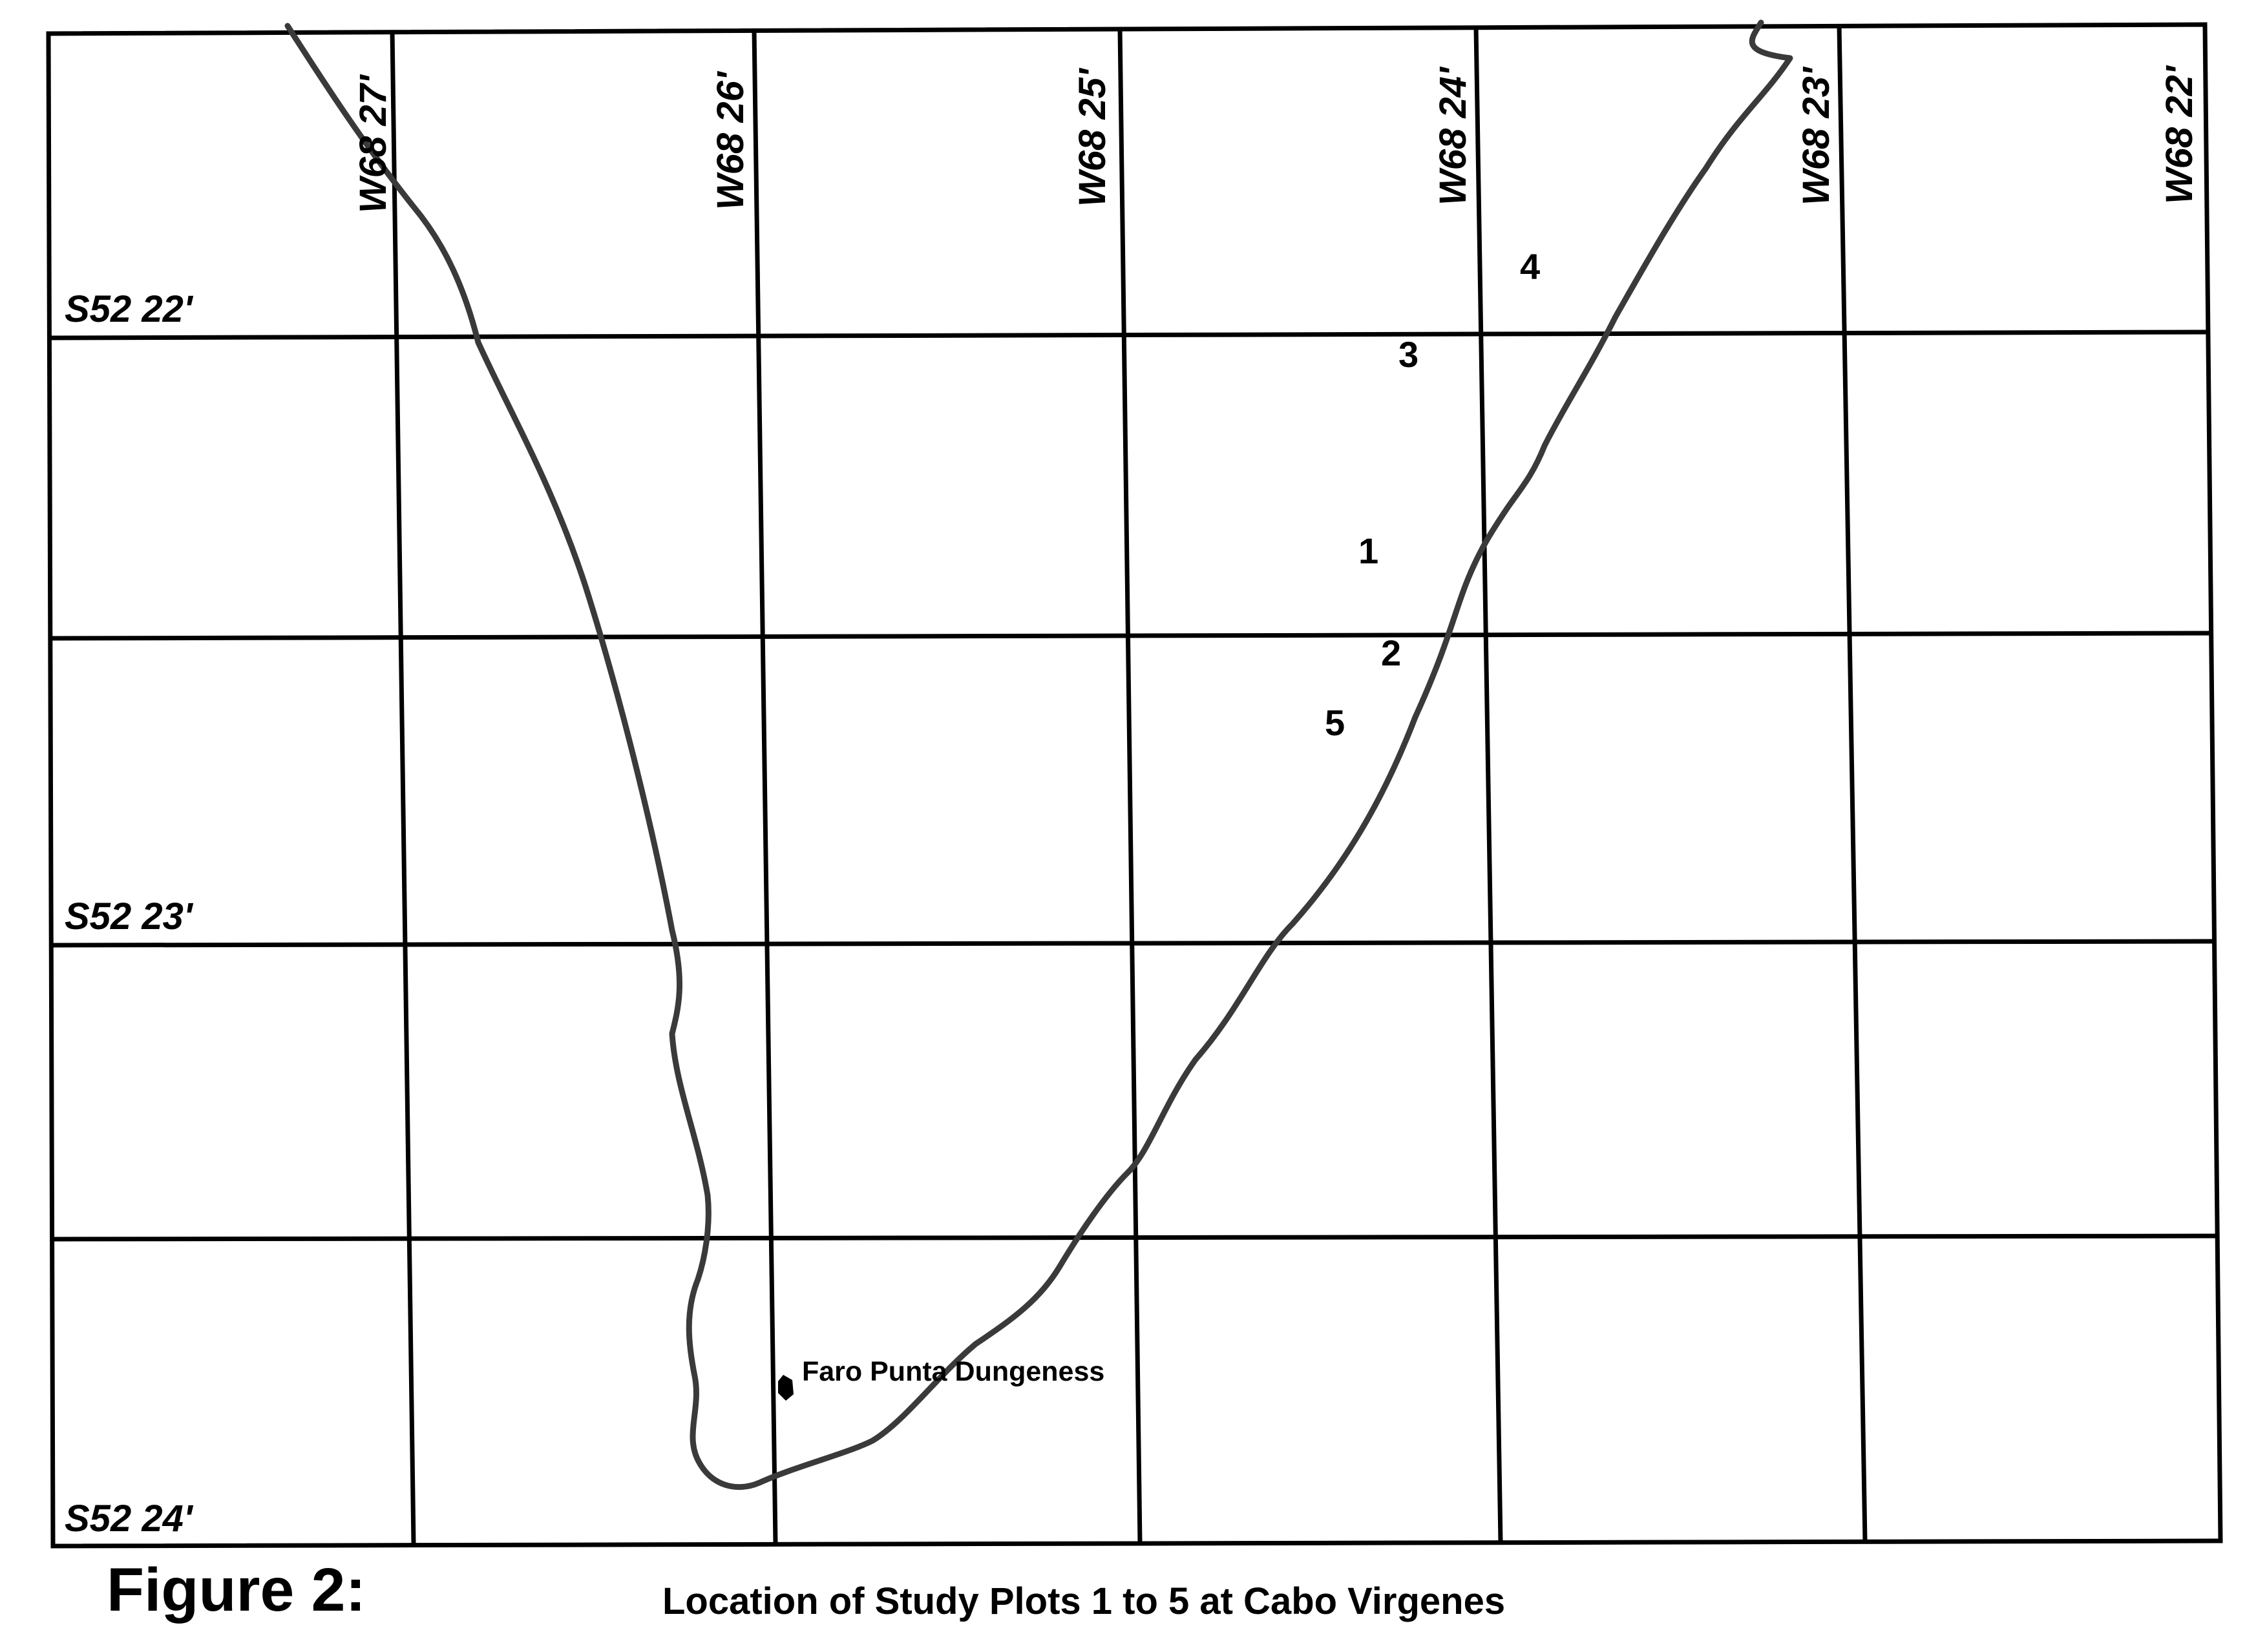  Describe the element at coordinates (1391, 653) in the screenshot. I see `study-plot-2: 2` at that location.